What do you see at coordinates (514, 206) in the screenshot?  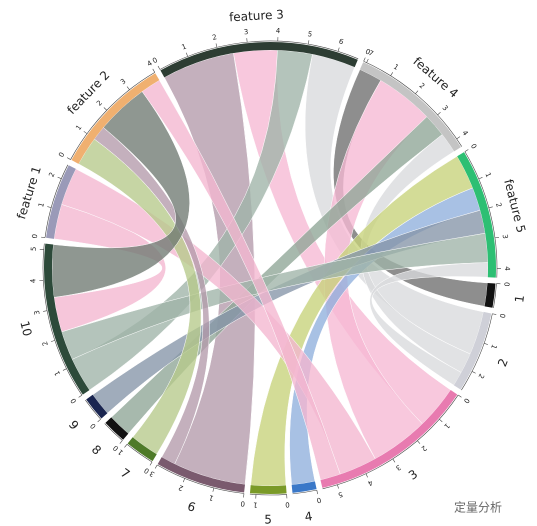 I see `sector-label: feature 5` at bounding box center [514, 206].